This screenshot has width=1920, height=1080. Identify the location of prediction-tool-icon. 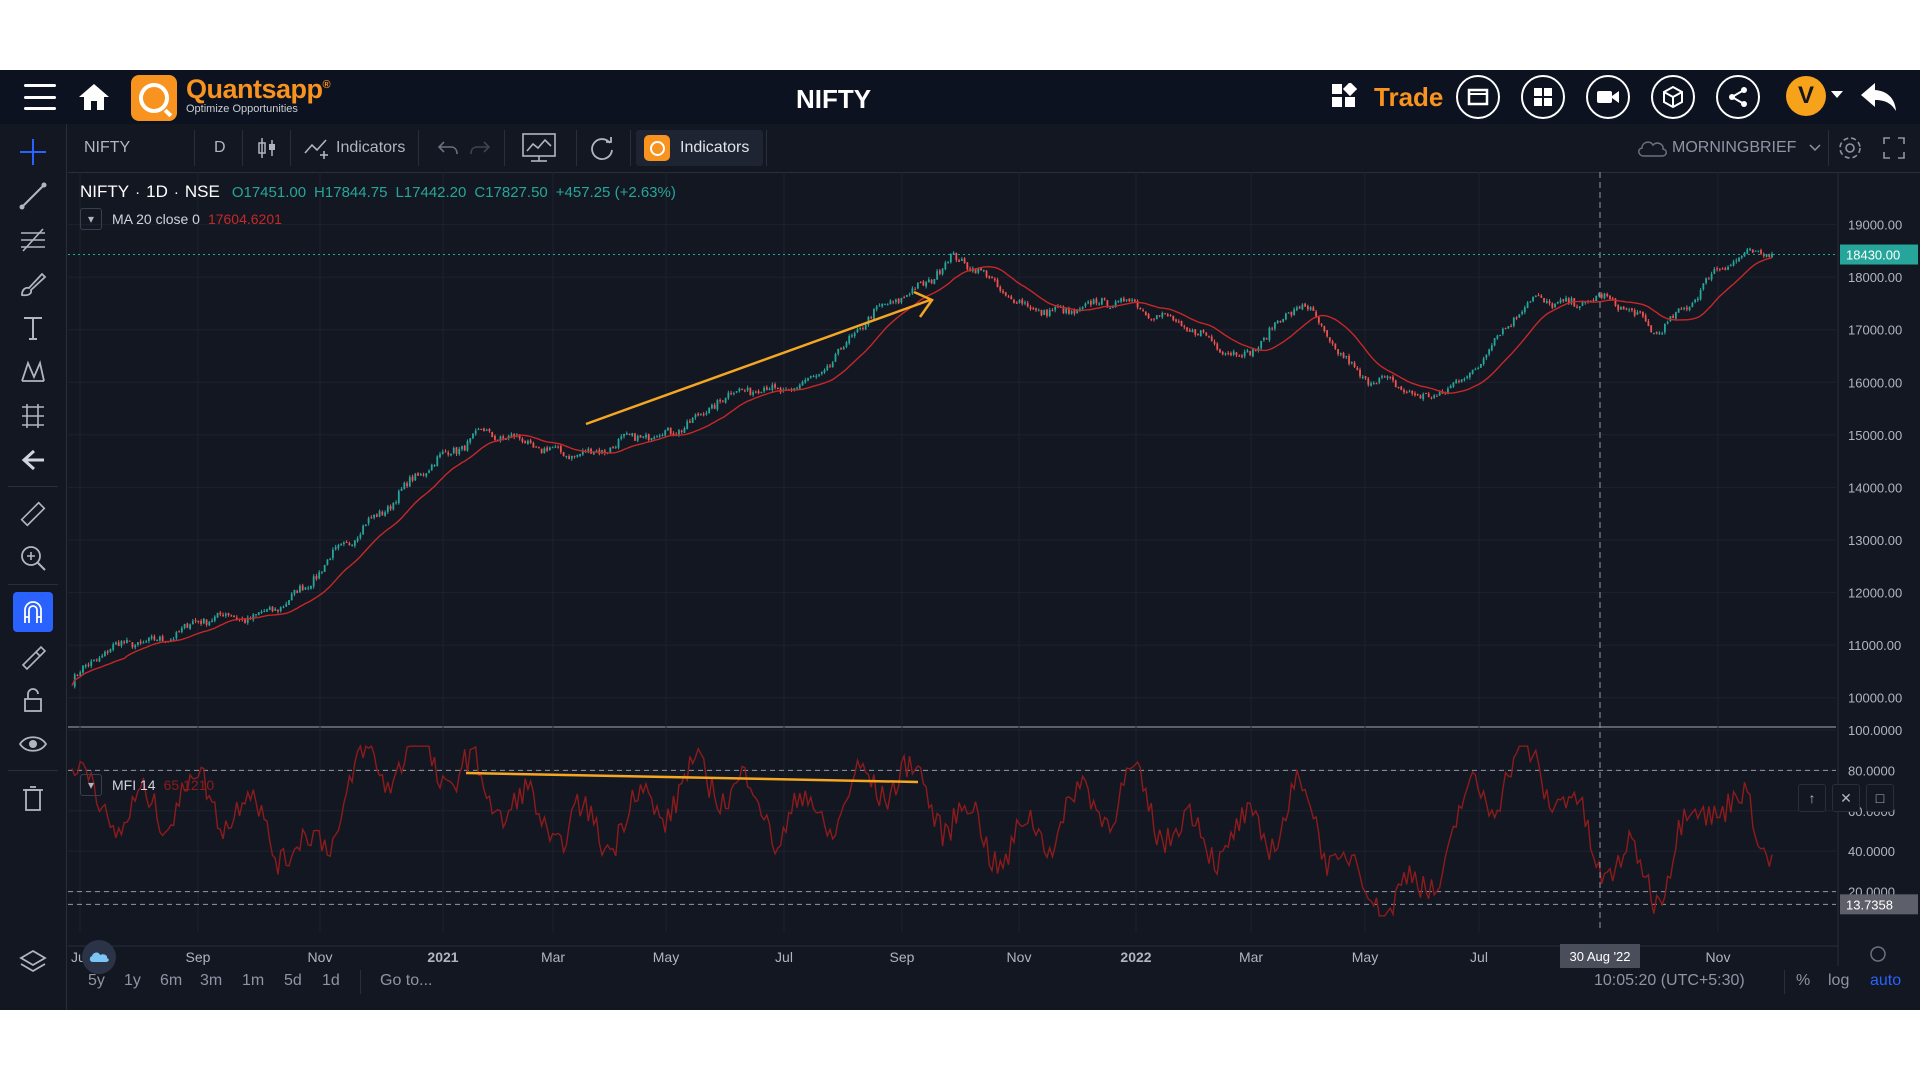
(33, 416).